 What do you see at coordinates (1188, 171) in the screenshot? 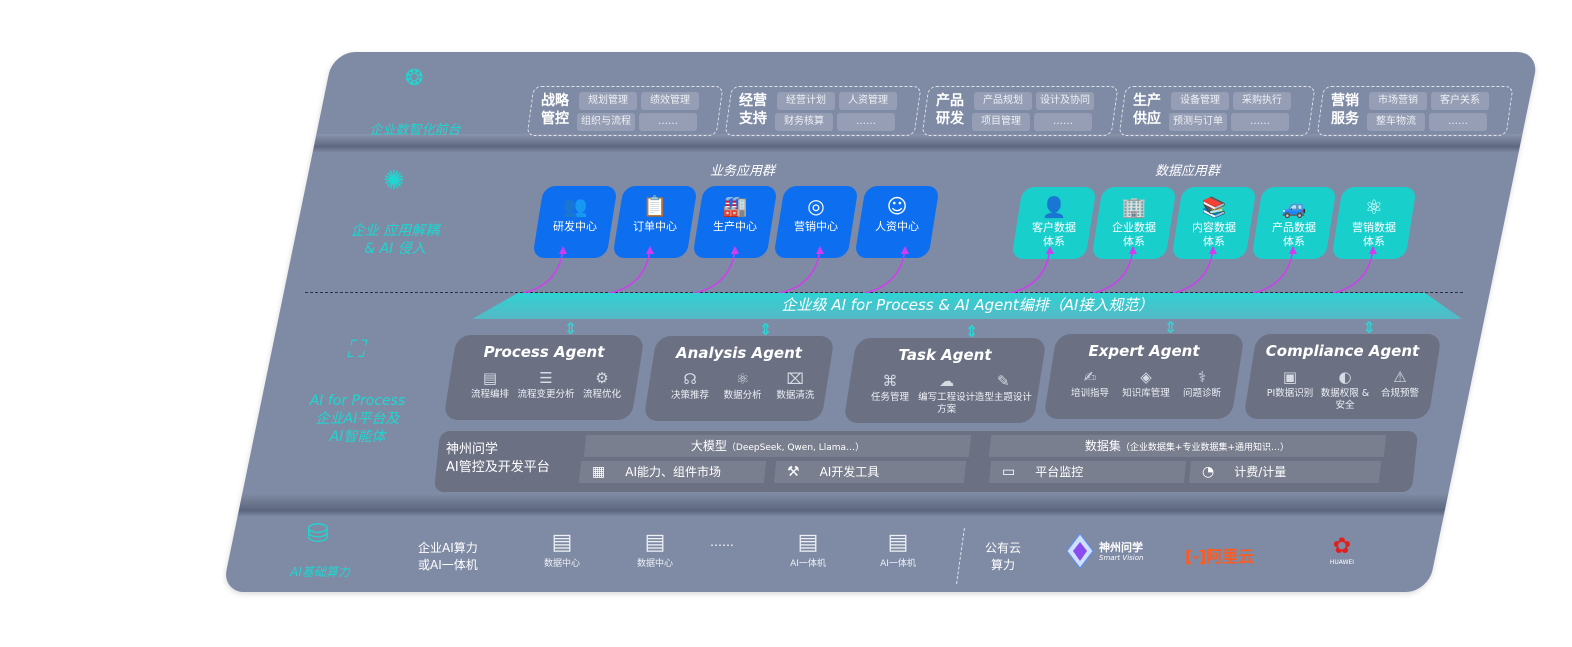
I see `data-apps-title: 数据应用群` at bounding box center [1188, 171].